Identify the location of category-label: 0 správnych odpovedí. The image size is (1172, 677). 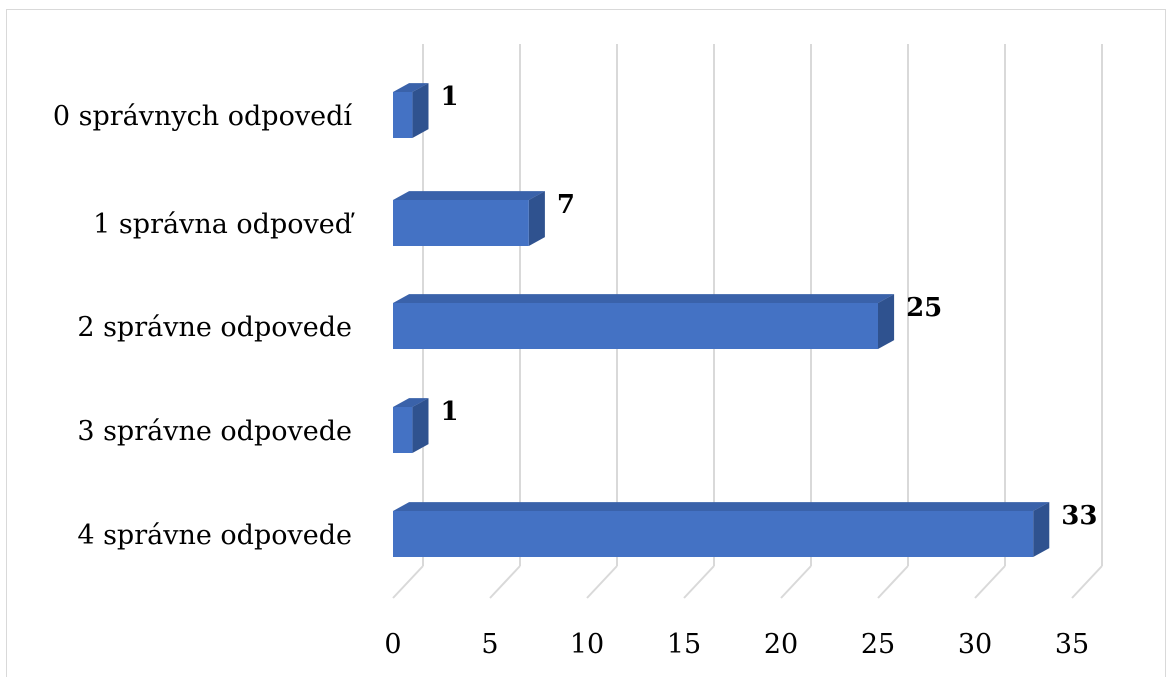
(202, 116).